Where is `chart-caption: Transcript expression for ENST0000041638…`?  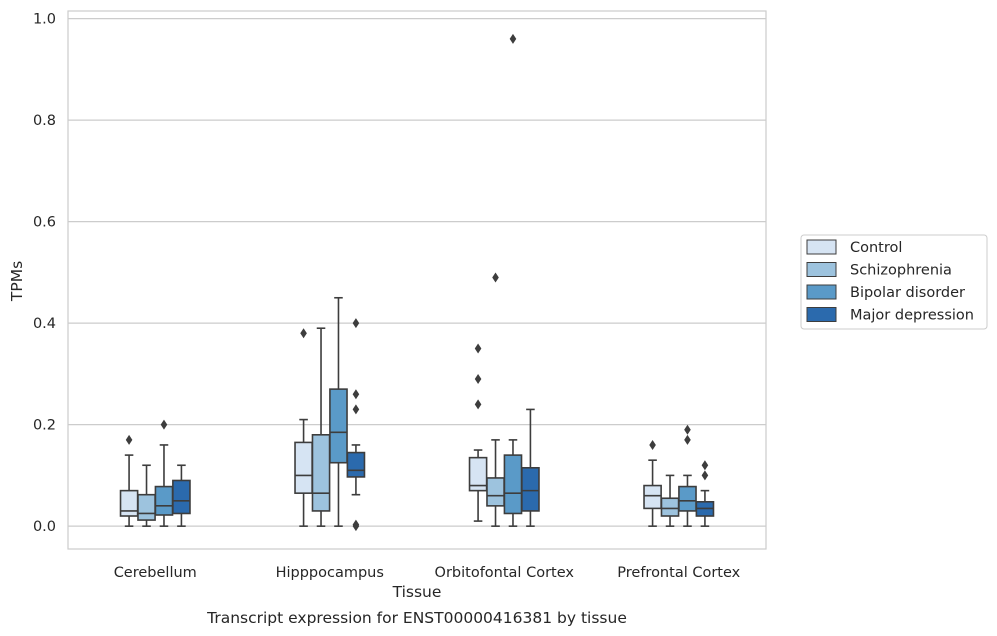 chart-caption: Transcript expression for ENST0000041638… is located at coordinates (416, 618).